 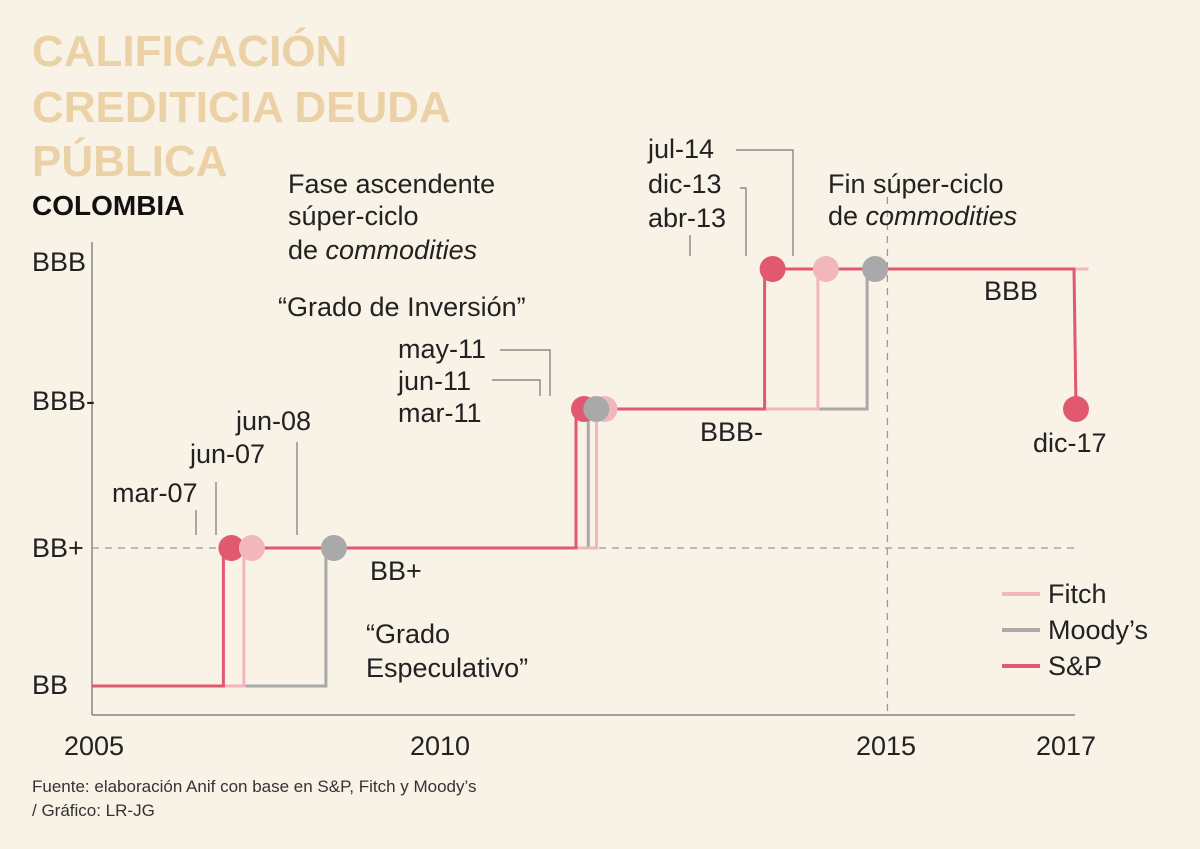 What do you see at coordinates (731, 432) in the screenshot?
I see `level-label-bbb-minus: BBB-` at bounding box center [731, 432].